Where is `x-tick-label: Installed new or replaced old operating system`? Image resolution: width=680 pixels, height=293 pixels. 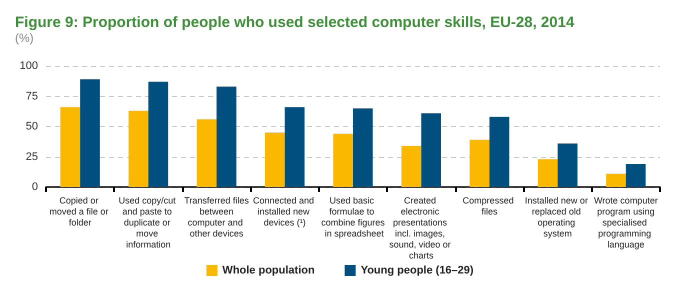 x-tick-label: Installed new or replaced old operating system is located at coordinates (557, 217).